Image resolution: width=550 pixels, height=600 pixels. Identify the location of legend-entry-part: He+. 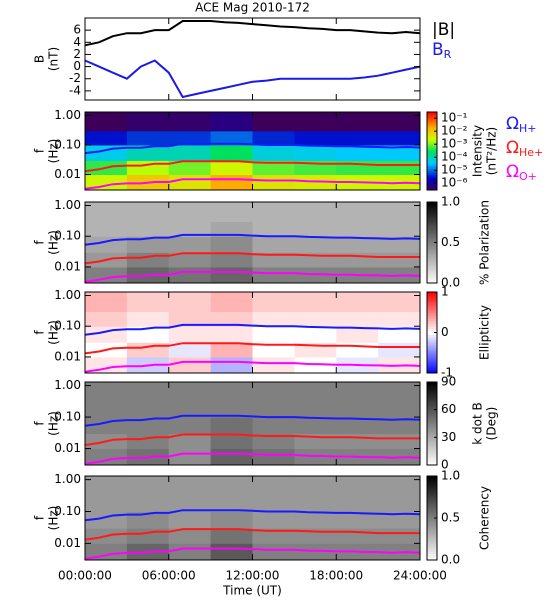
(531, 152).